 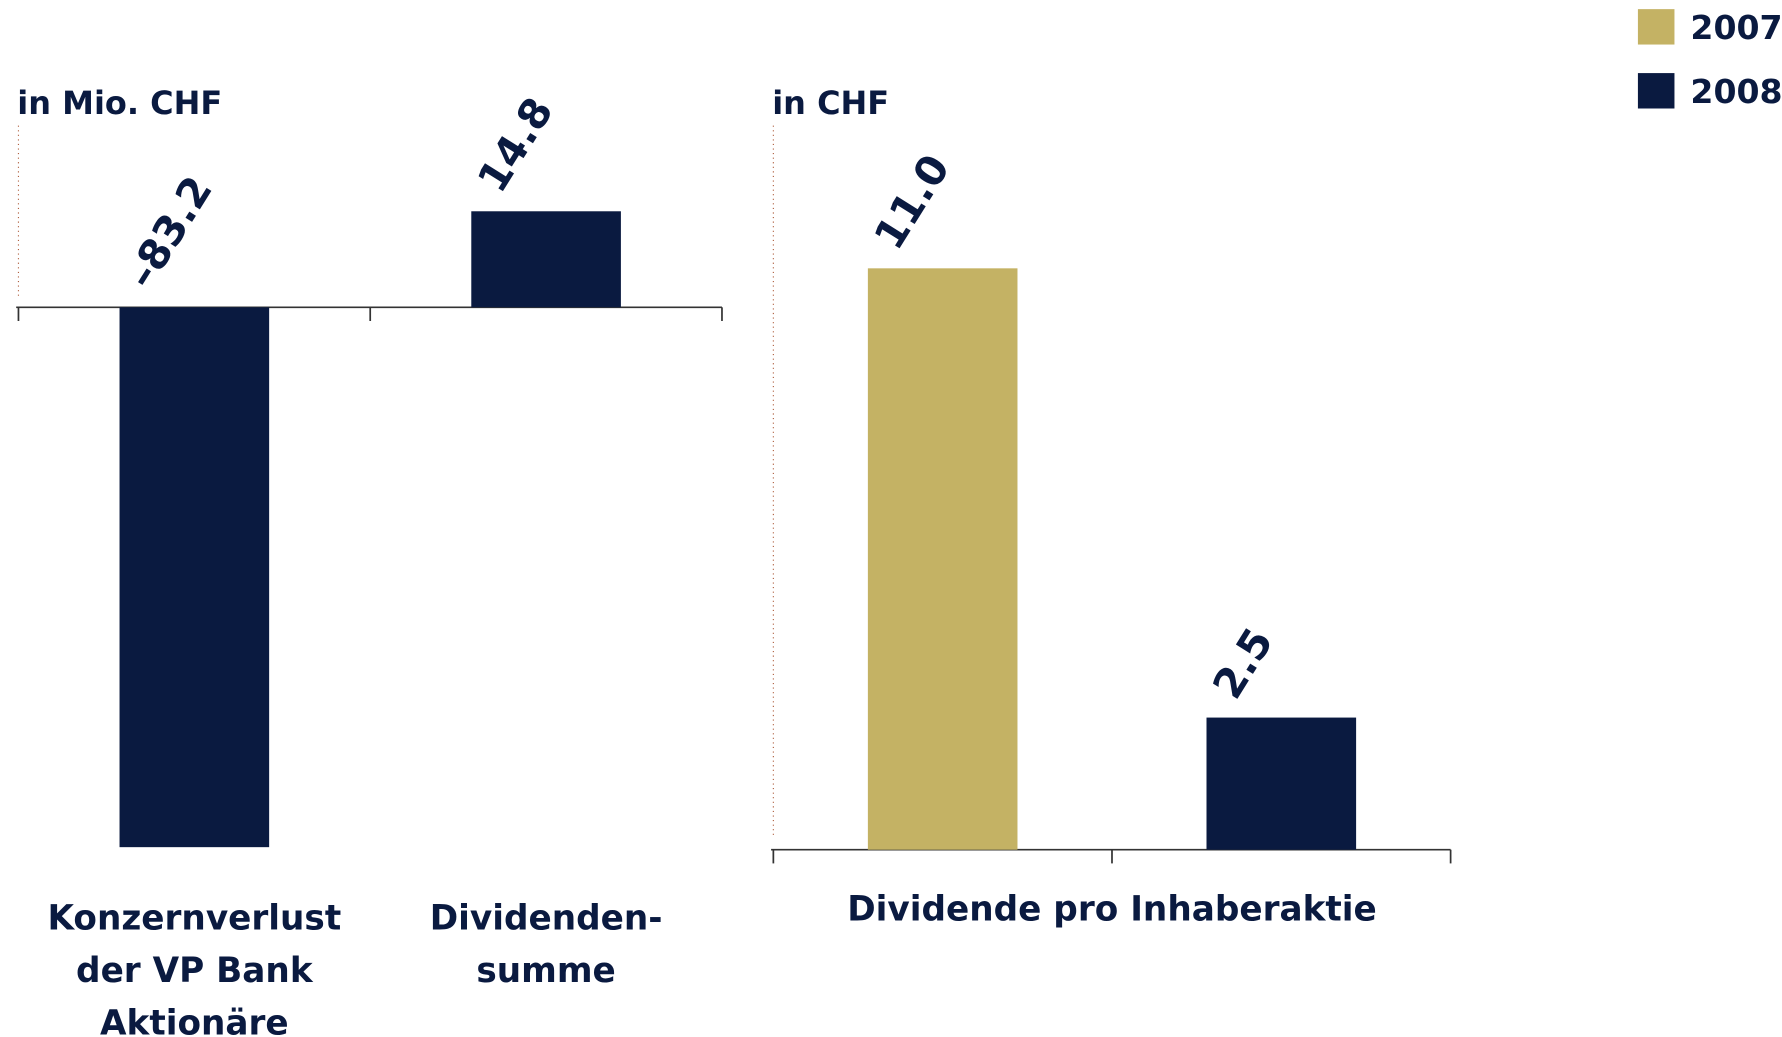 I want to click on value-label: –83.2, so click(x=168, y=232).